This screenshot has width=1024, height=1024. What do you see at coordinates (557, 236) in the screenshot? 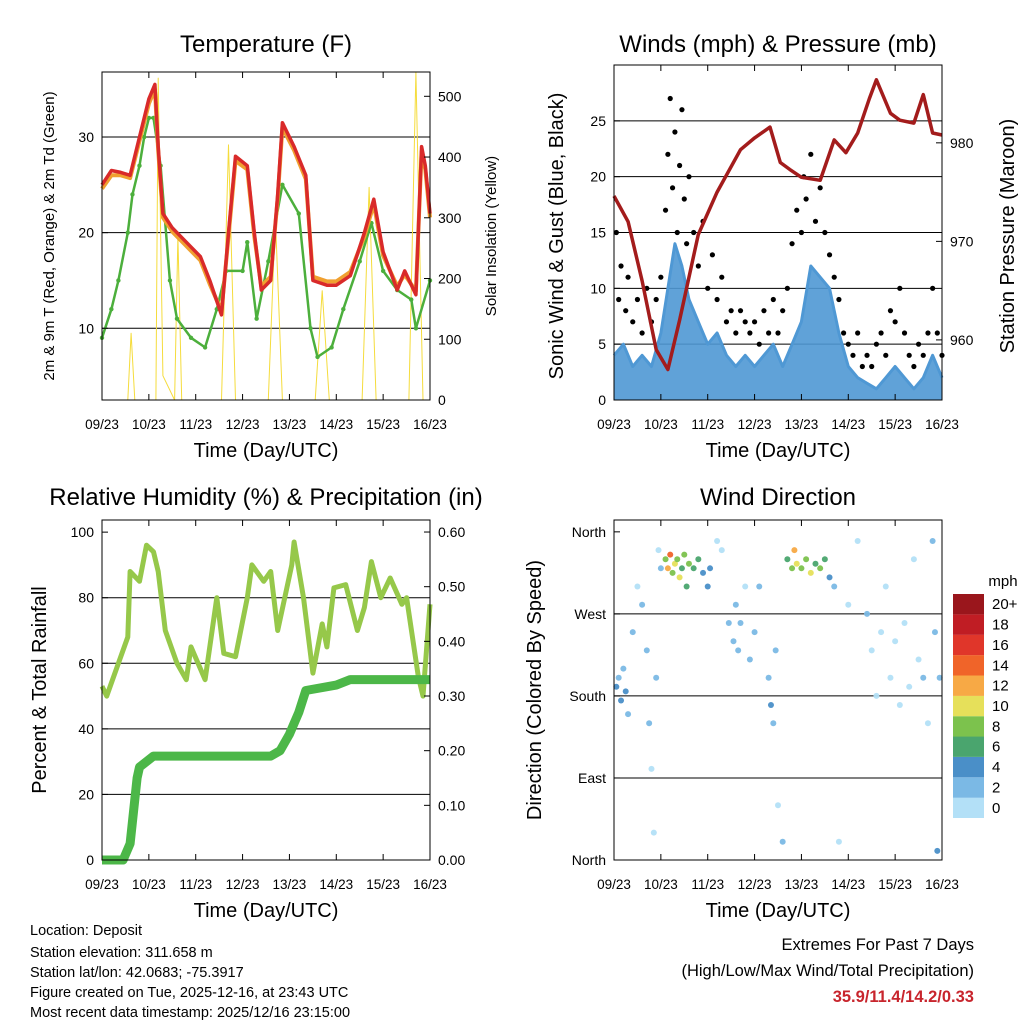
I see `y-axis-label: Sonic Wind & Gust (Blue, Black)` at bounding box center [557, 236].